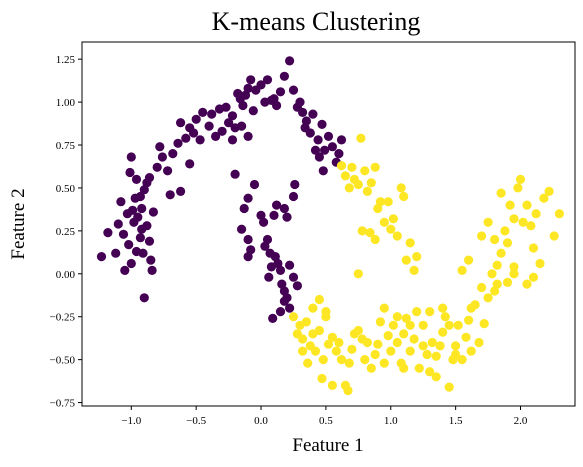 The width and height of the screenshot is (583, 467). What do you see at coordinates (63, 318) in the screenshot?
I see `y-tick-label: −0.25` at bounding box center [63, 318].